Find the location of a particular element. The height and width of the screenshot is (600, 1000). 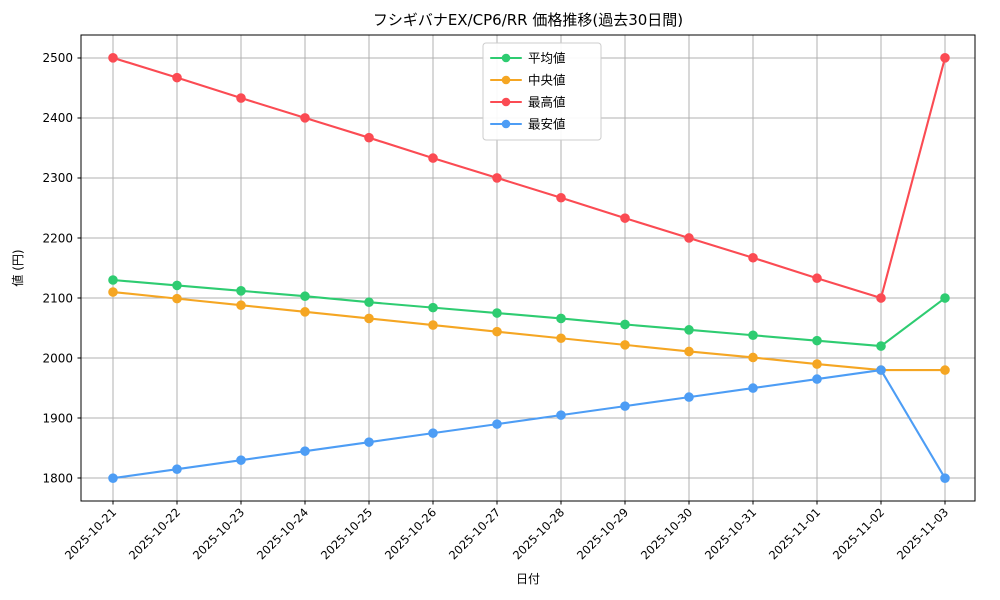

y-tick-label: 2200 is located at coordinates (57, 238).